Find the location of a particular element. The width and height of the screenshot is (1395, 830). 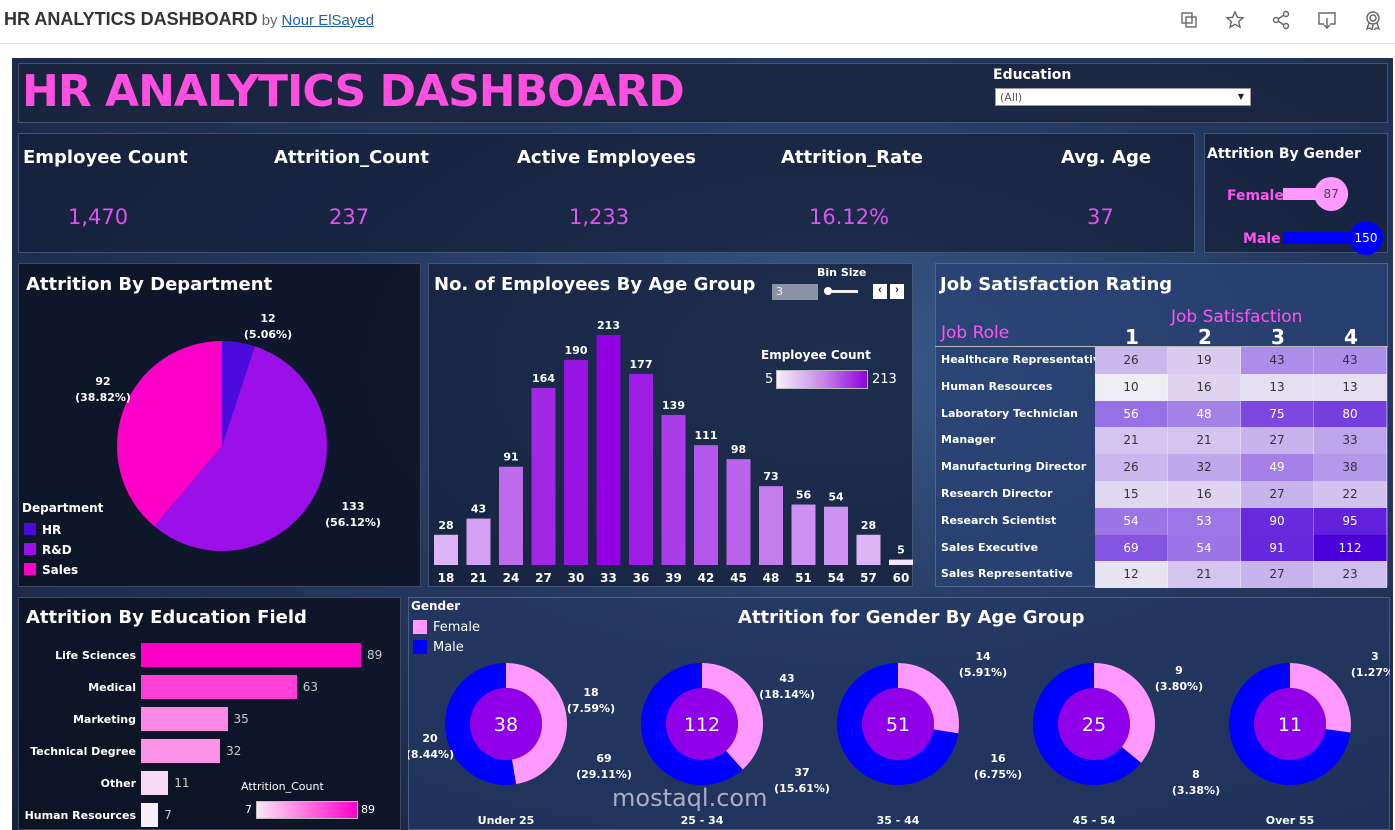

male-pct-label: (29.11%) is located at coordinates (604, 774).